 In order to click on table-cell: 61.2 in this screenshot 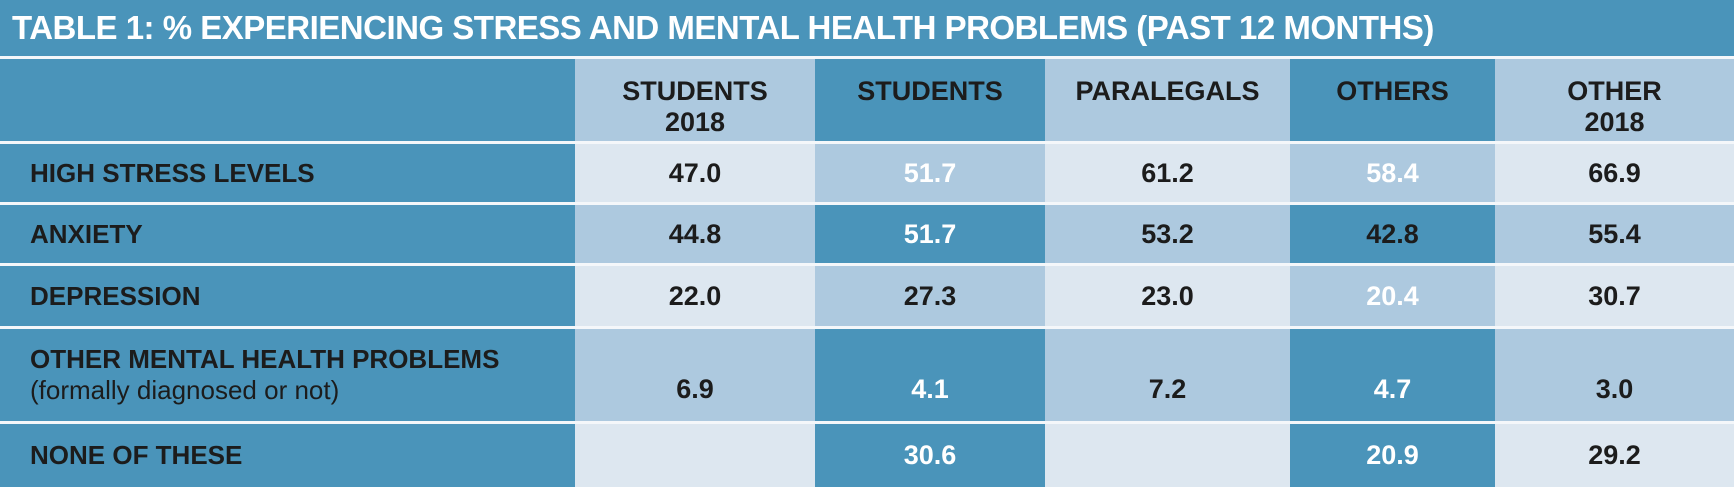, I will do `click(1167, 173)`.